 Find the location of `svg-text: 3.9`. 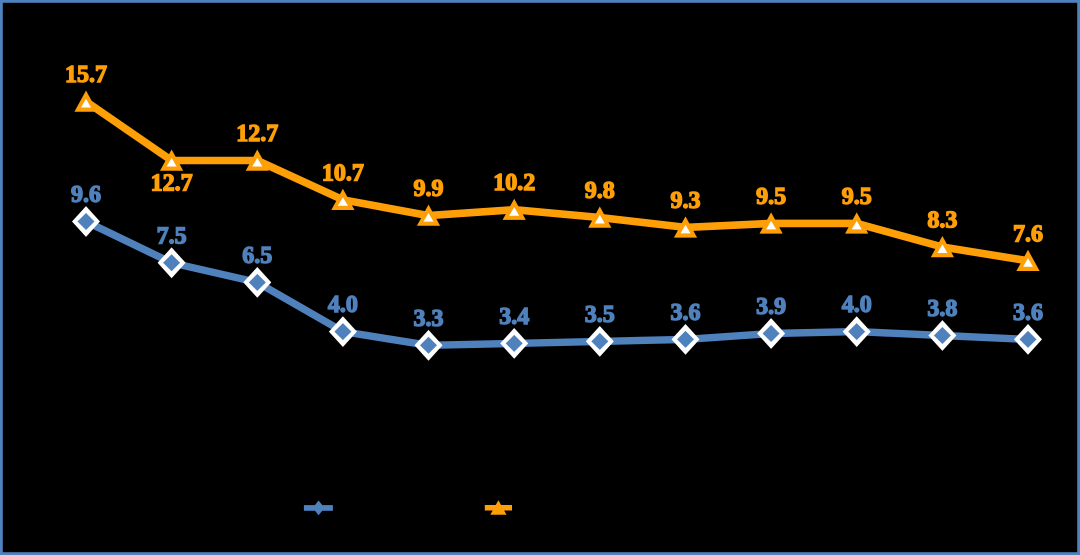

svg-text: 3.9 is located at coordinates (771, 307).